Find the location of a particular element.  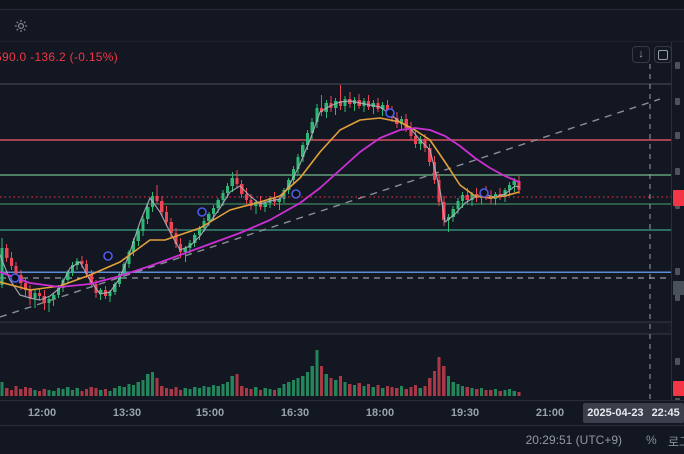

frame-button is located at coordinates (663, 54).